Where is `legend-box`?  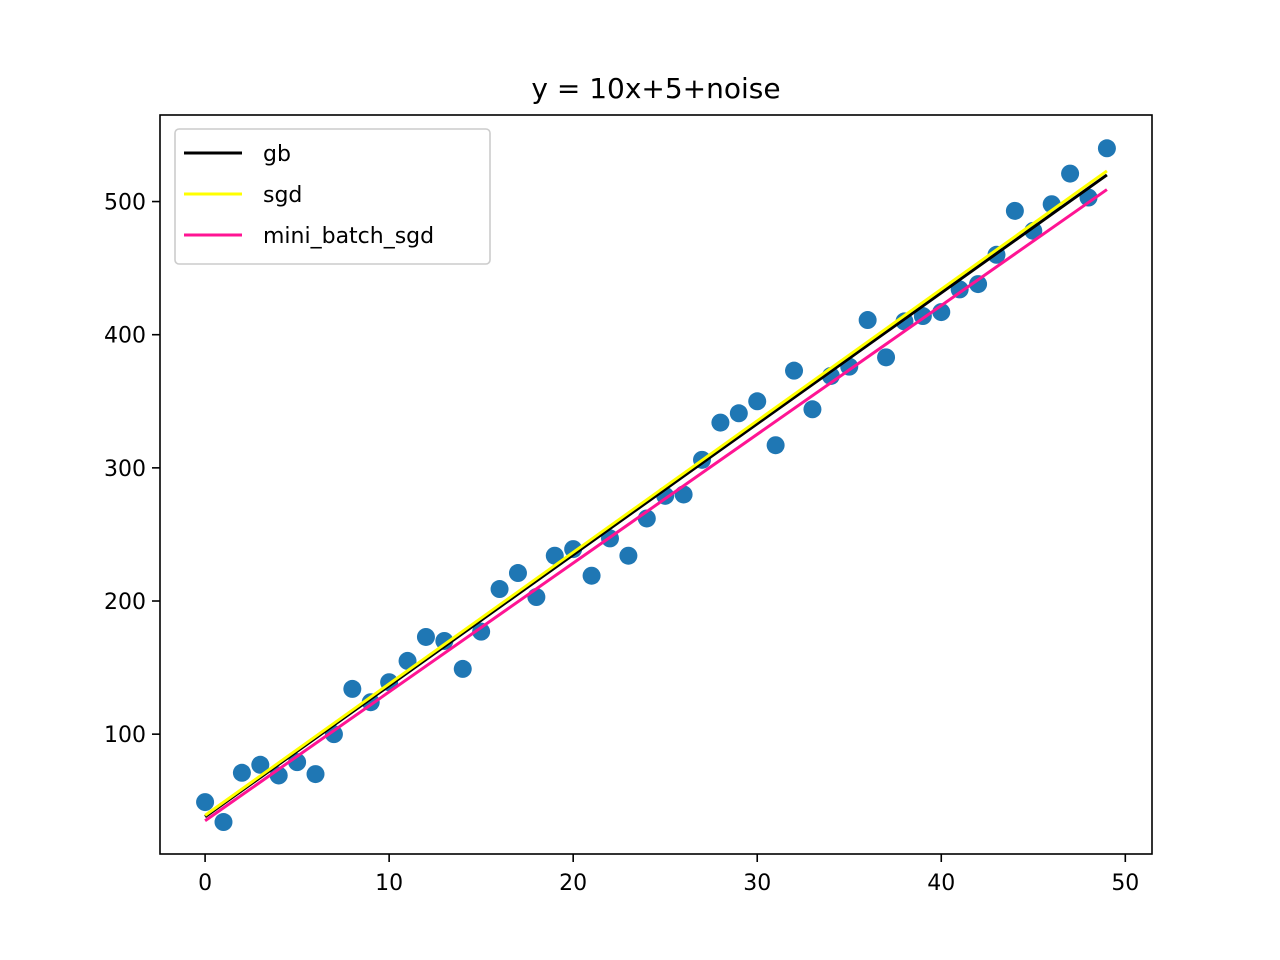
legend-box is located at coordinates (332, 196).